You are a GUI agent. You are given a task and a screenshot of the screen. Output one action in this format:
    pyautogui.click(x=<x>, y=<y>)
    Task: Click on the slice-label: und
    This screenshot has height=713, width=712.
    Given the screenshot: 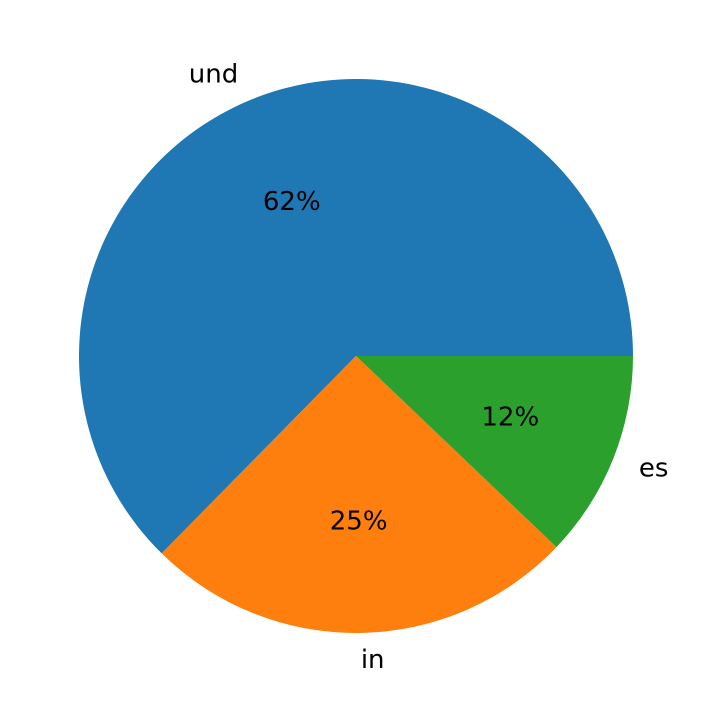 What is the action you would take?
    pyautogui.click(x=213, y=74)
    